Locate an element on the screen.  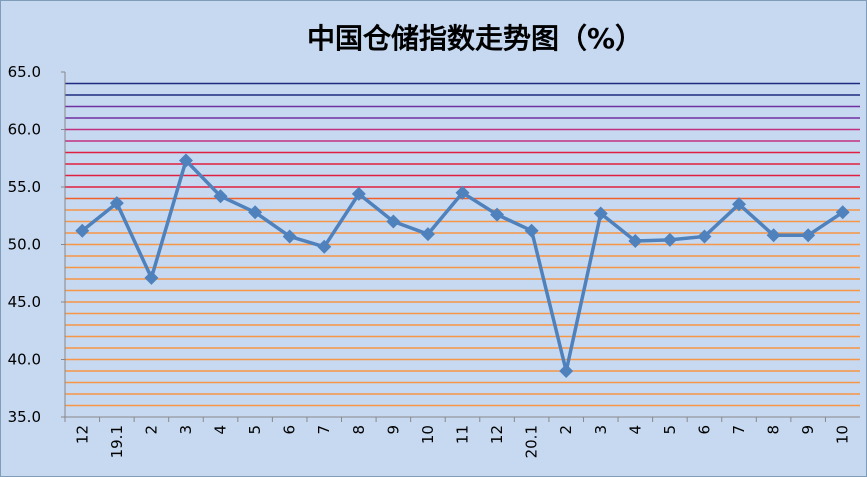
y-tick-label: 45.0 is located at coordinates (24, 302).